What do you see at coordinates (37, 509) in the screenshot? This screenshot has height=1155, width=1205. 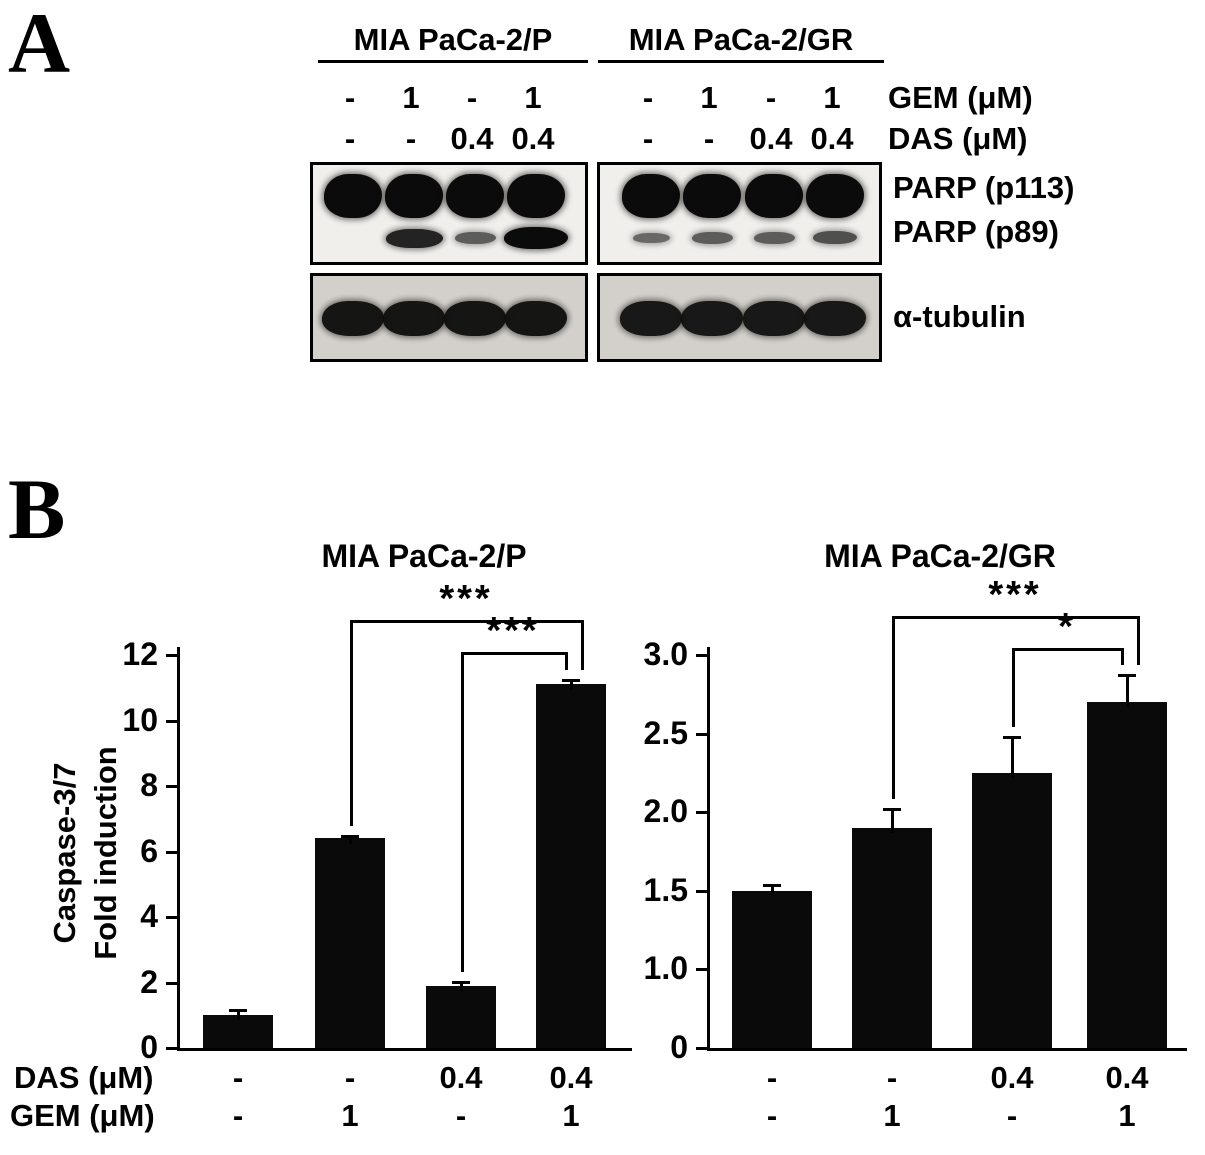 I see `panel-b-label: B` at bounding box center [37, 509].